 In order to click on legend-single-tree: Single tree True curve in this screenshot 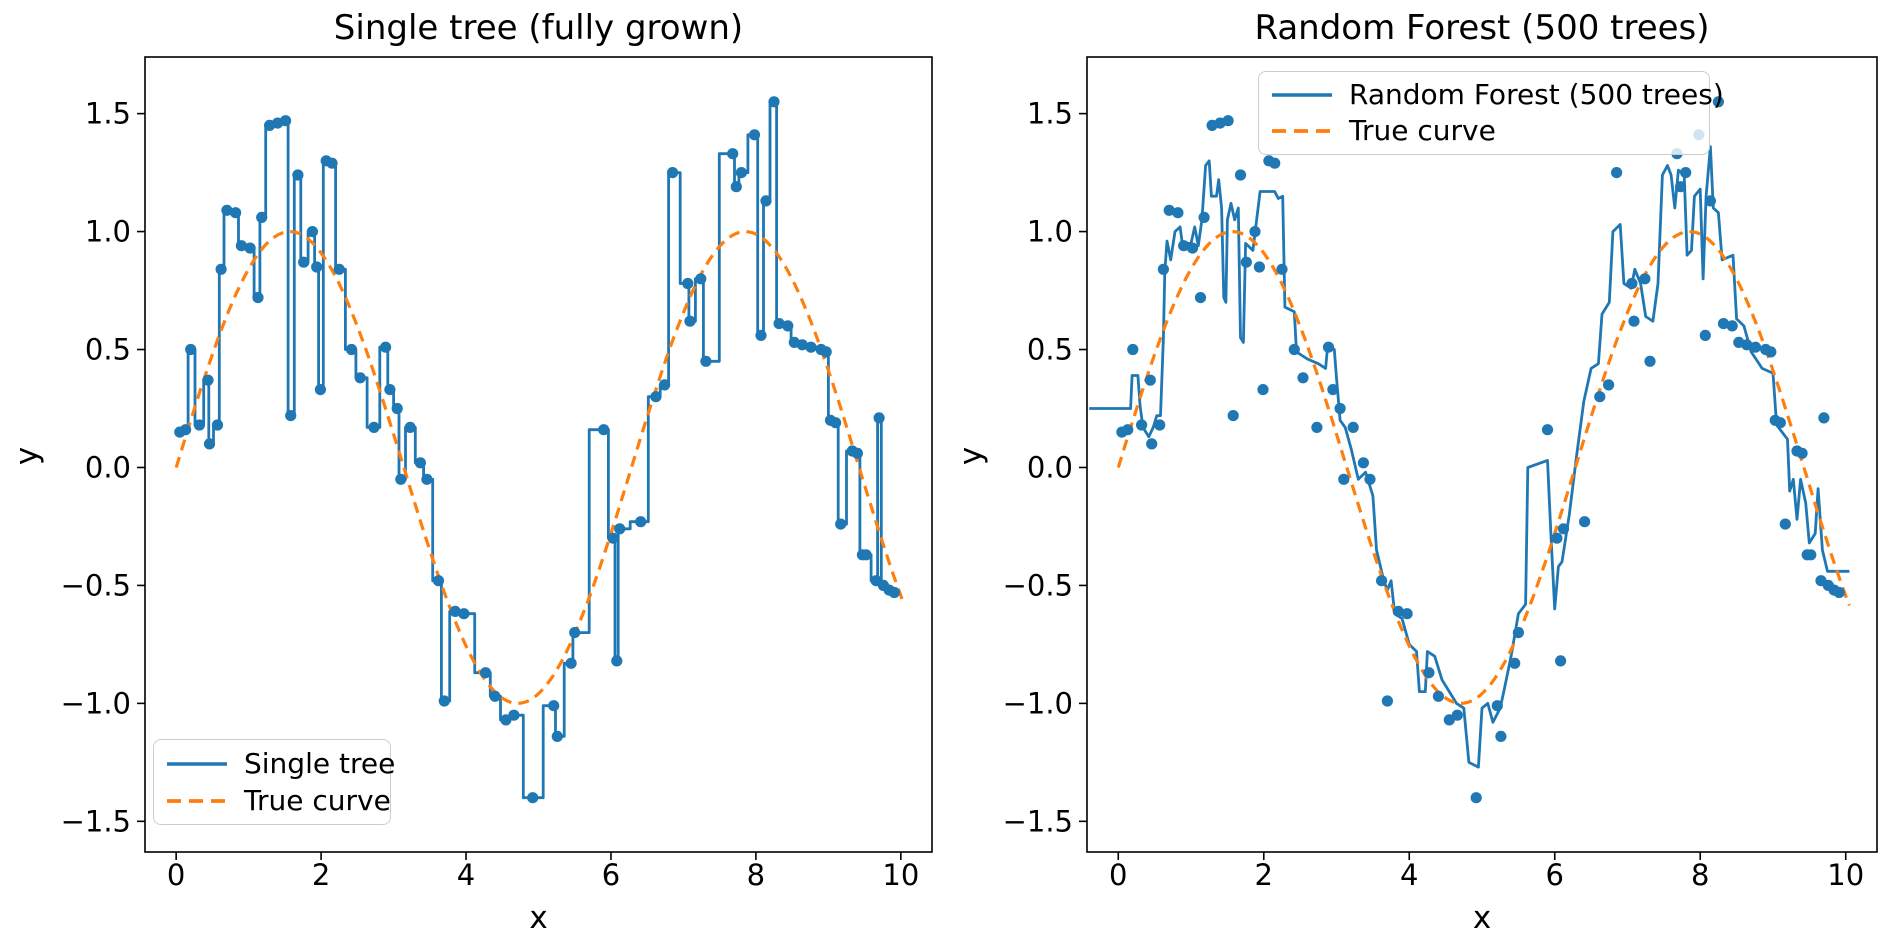, I will do `click(274, 782)`.